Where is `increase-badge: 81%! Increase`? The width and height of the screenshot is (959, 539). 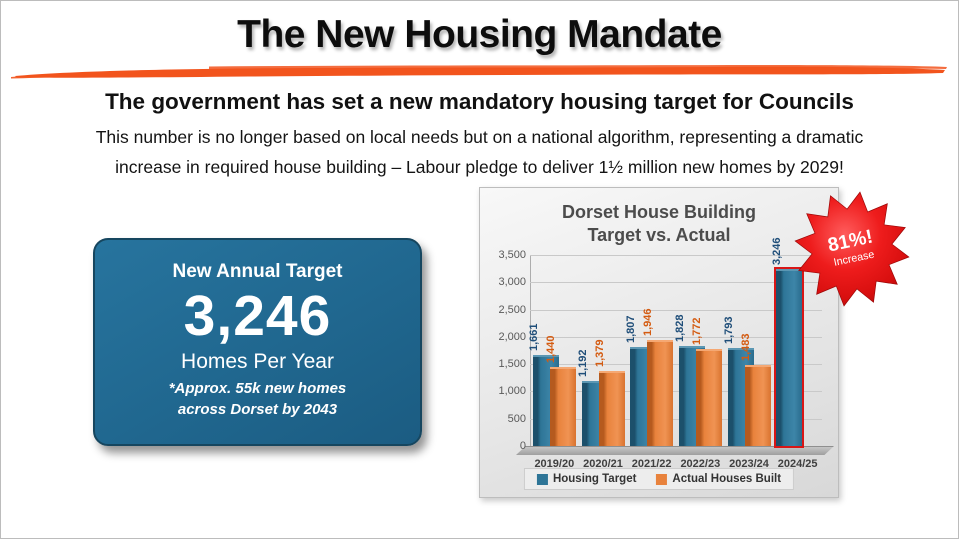 increase-badge: 81%! Increase is located at coordinates (852, 249).